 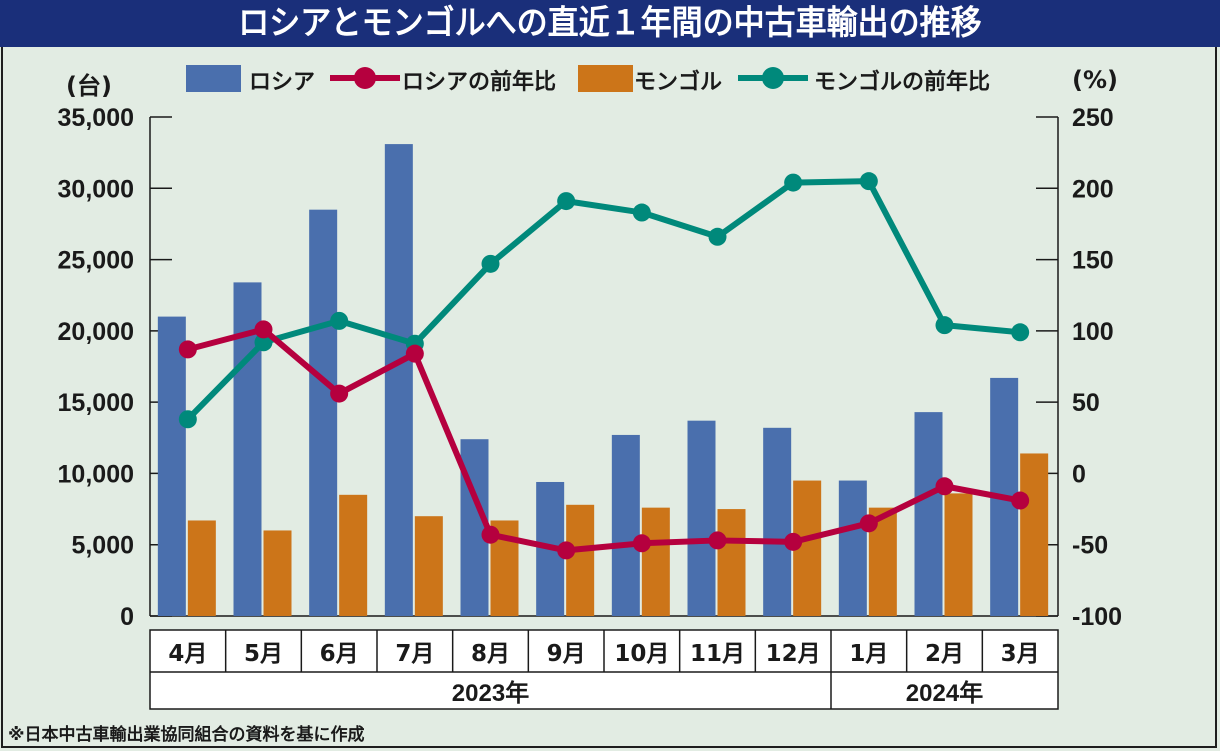 I want to click on legend-label-mongolia: モンゴル, so click(x=678, y=82).